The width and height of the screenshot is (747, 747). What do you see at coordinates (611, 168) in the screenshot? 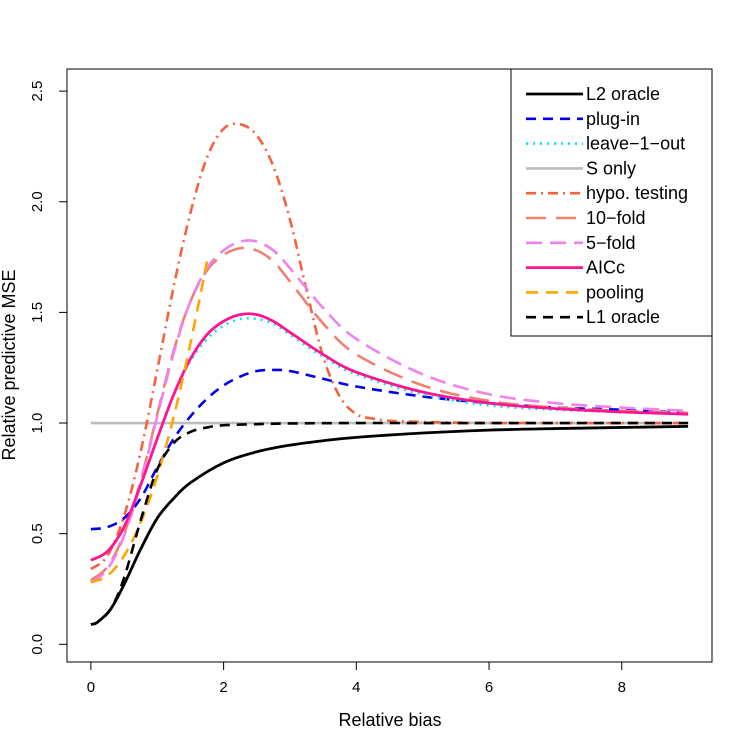
I see `legend-label-s-only: S only` at bounding box center [611, 168].